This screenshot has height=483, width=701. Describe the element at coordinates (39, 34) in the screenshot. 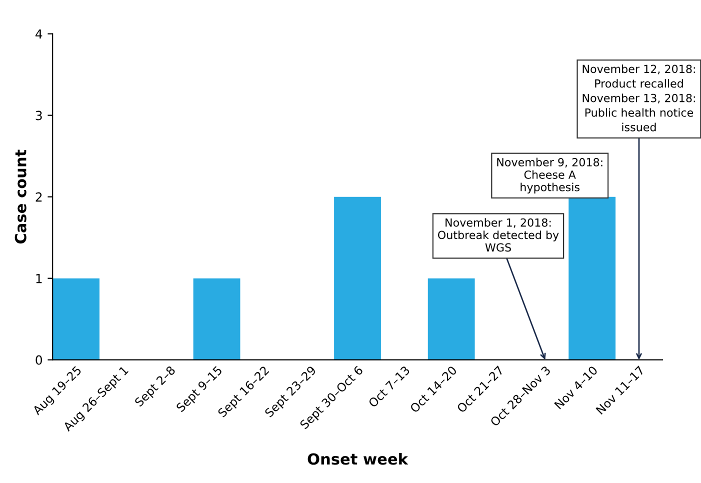

I see `y-tick-label: 4` at that location.